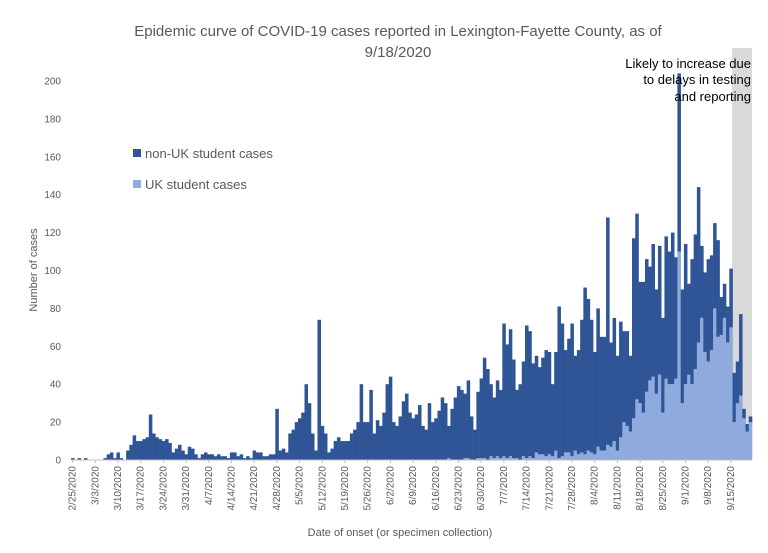 The width and height of the screenshot is (768, 553). Describe the element at coordinates (398, 52) in the screenshot. I see `chart-title-line-2: 9/18/2020` at that location.